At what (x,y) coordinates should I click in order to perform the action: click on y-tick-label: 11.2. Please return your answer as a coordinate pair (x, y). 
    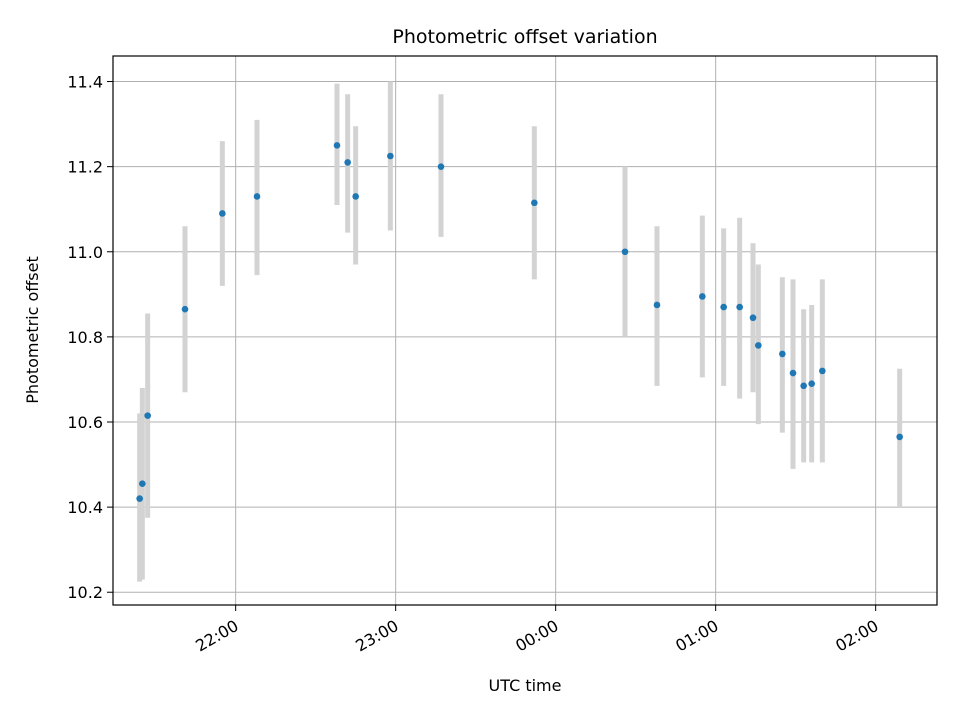
    Looking at the image, I should click on (85, 167).